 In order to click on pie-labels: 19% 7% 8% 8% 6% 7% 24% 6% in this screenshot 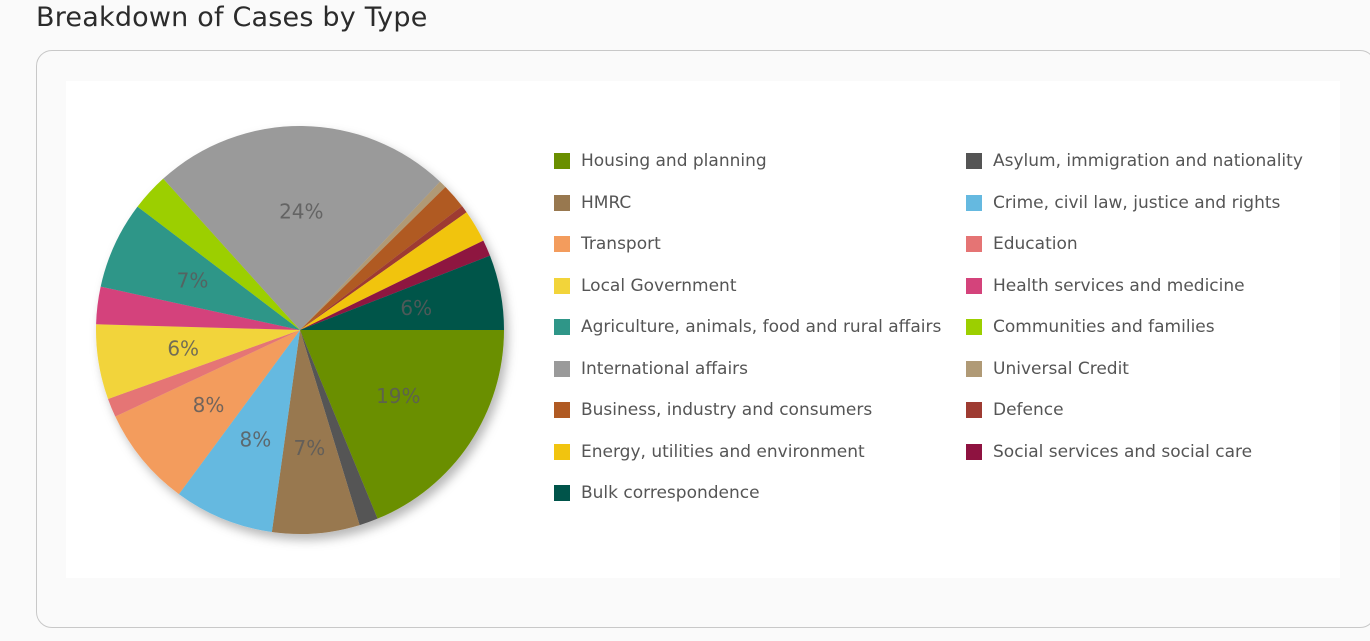, I will do `click(299, 330)`.